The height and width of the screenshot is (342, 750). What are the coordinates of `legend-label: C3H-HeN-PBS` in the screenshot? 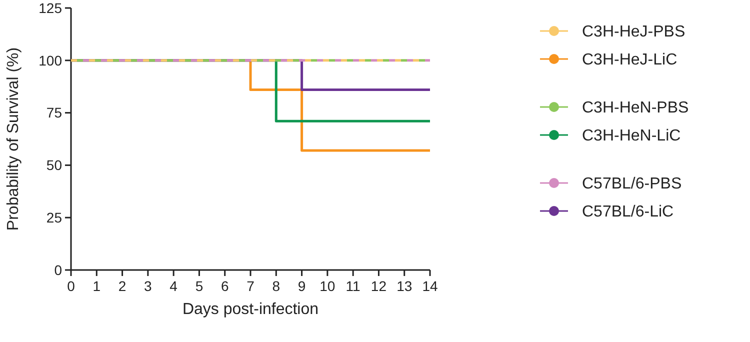 It's located at (635, 108).